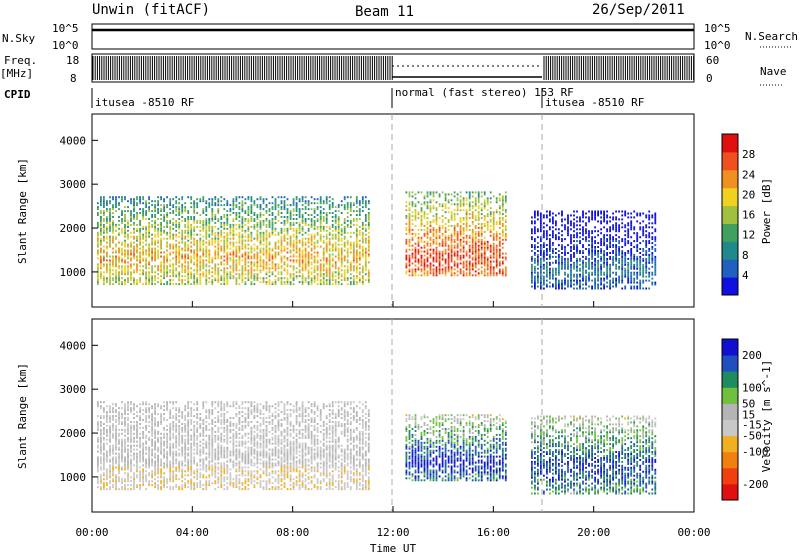 Image resolution: width=800 pixels, height=554 pixels. Describe the element at coordinates (771, 36) in the screenshot. I see `nsearch-label: N.Search` at that location.